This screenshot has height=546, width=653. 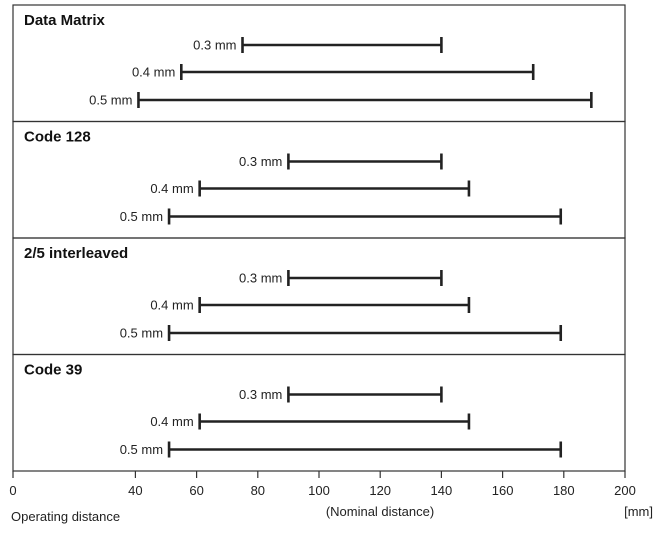 I want to click on x-axis-note: (Nominal distance), so click(x=380, y=511).